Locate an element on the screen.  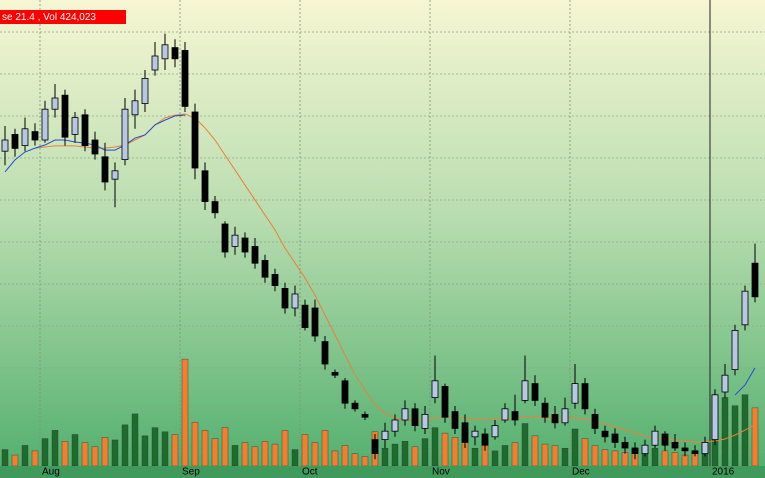
x-tick-label: Sep is located at coordinates (191, 472).